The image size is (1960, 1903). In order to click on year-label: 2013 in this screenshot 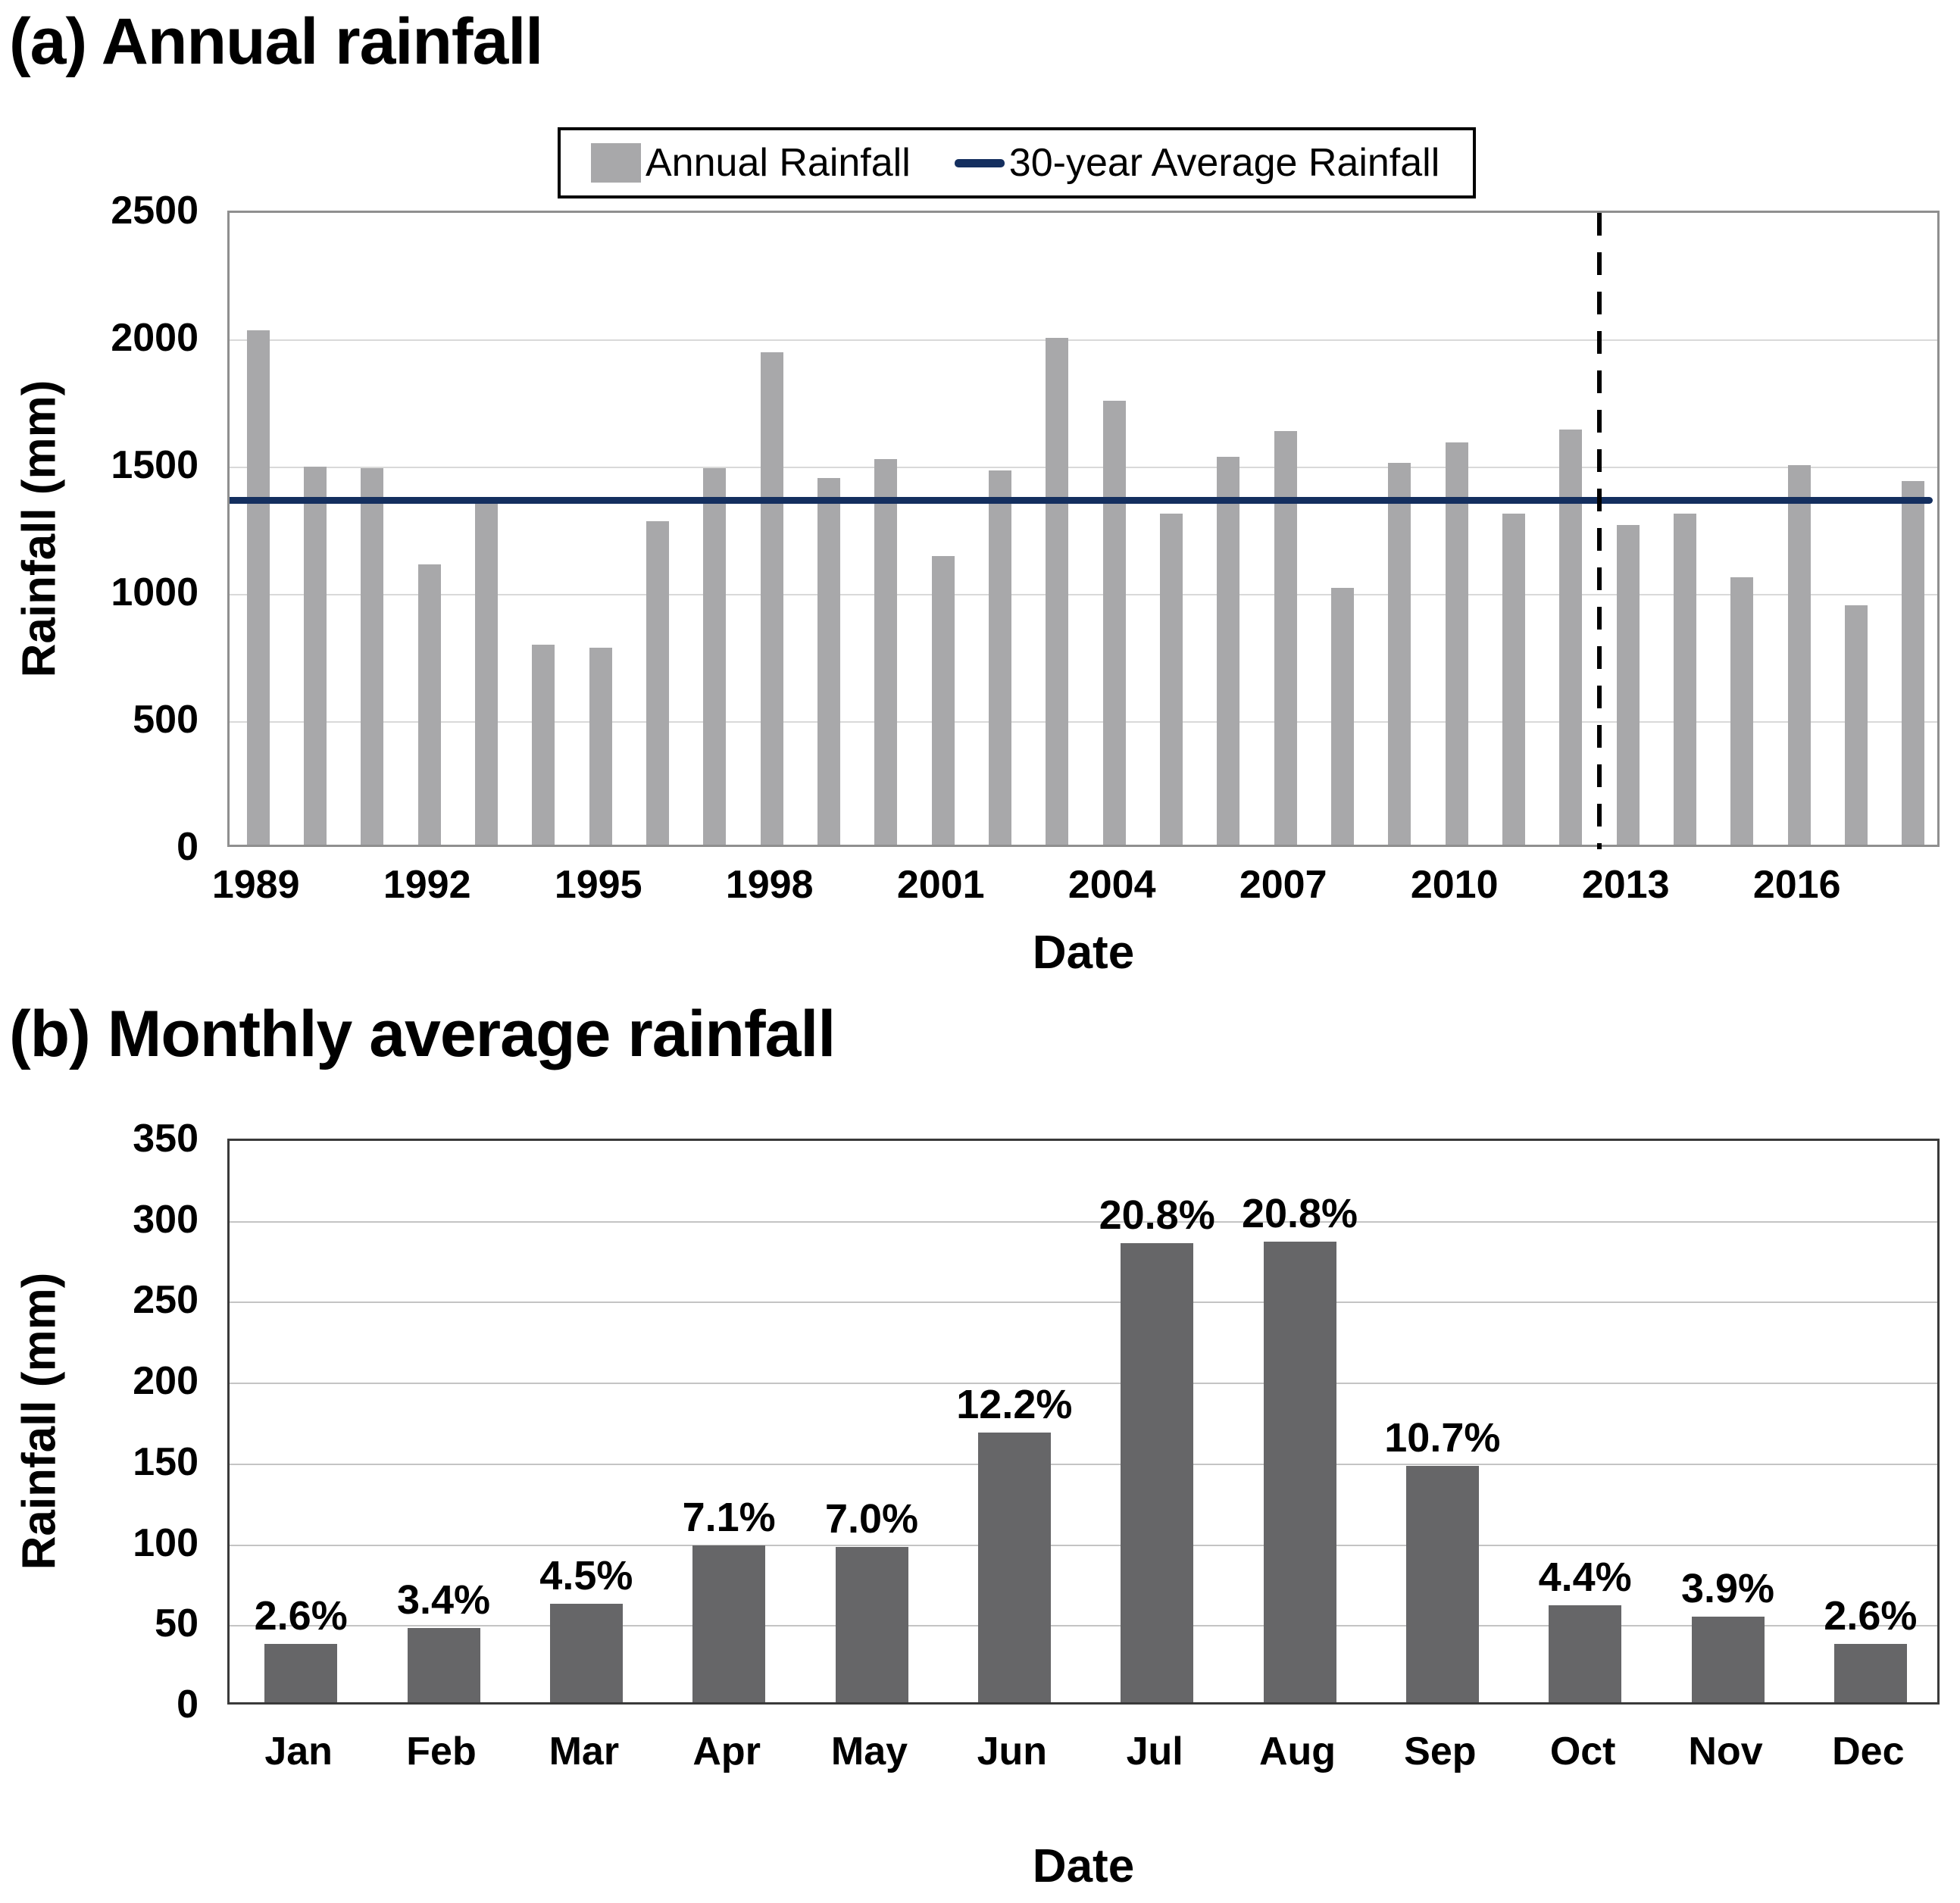, I will do `click(1625, 885)`.